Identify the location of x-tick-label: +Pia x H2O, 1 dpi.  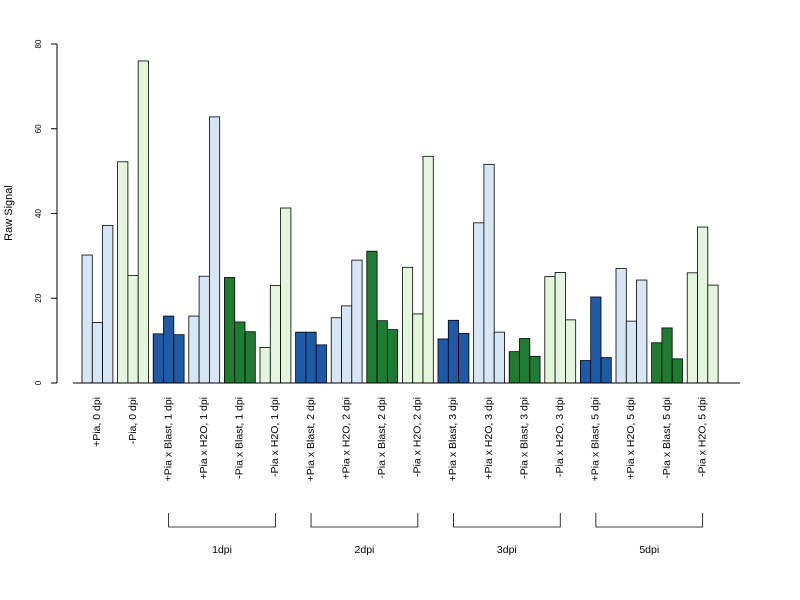
(204, 438).